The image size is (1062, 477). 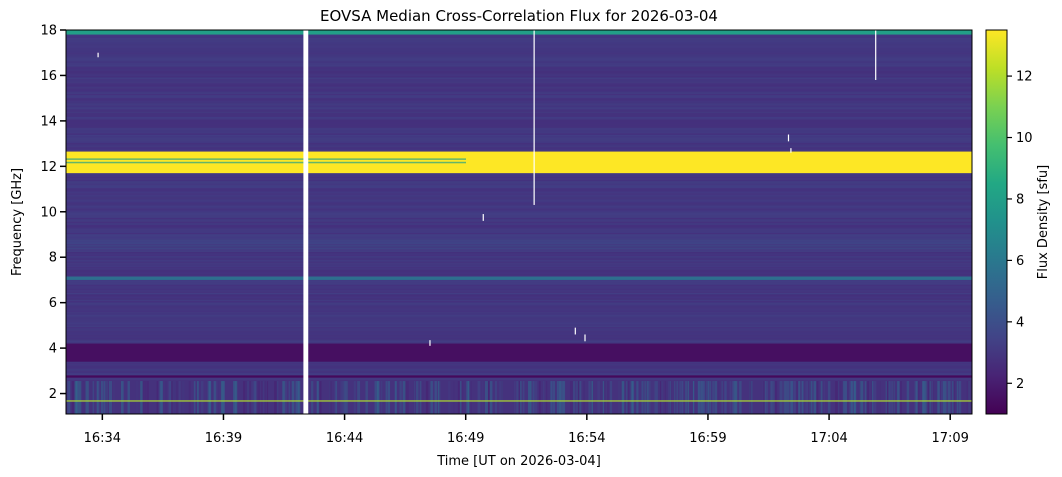 I want to click on colorbar-tick-label: 4, so click(x=1020, y=322).